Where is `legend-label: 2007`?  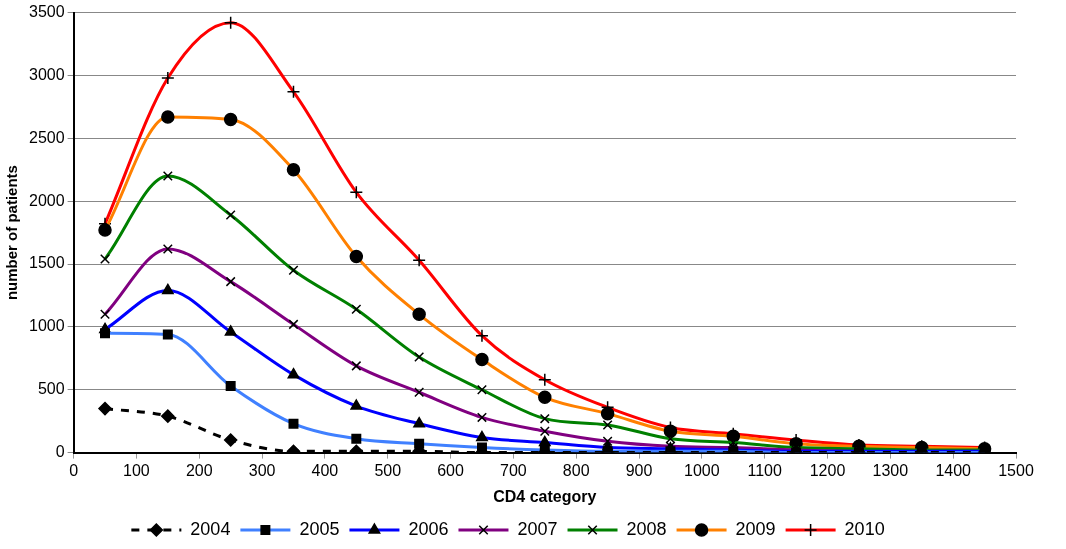
legend-label: 2007 is located at coordinates (537, 528).